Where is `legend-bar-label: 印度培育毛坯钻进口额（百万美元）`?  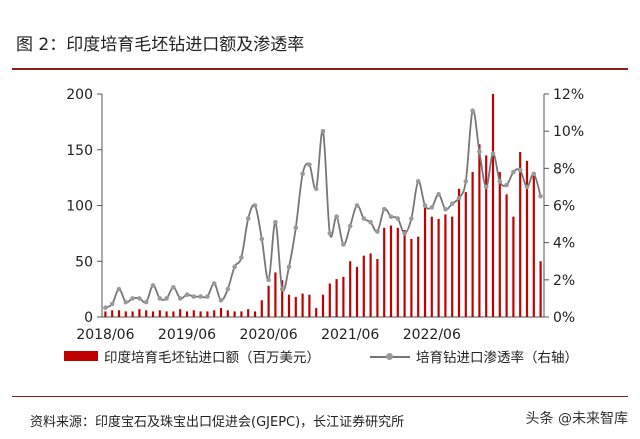
legend-bar-label: 印度培育毛坯钻进口额（百万美元） is located at coordinates (212, 358).